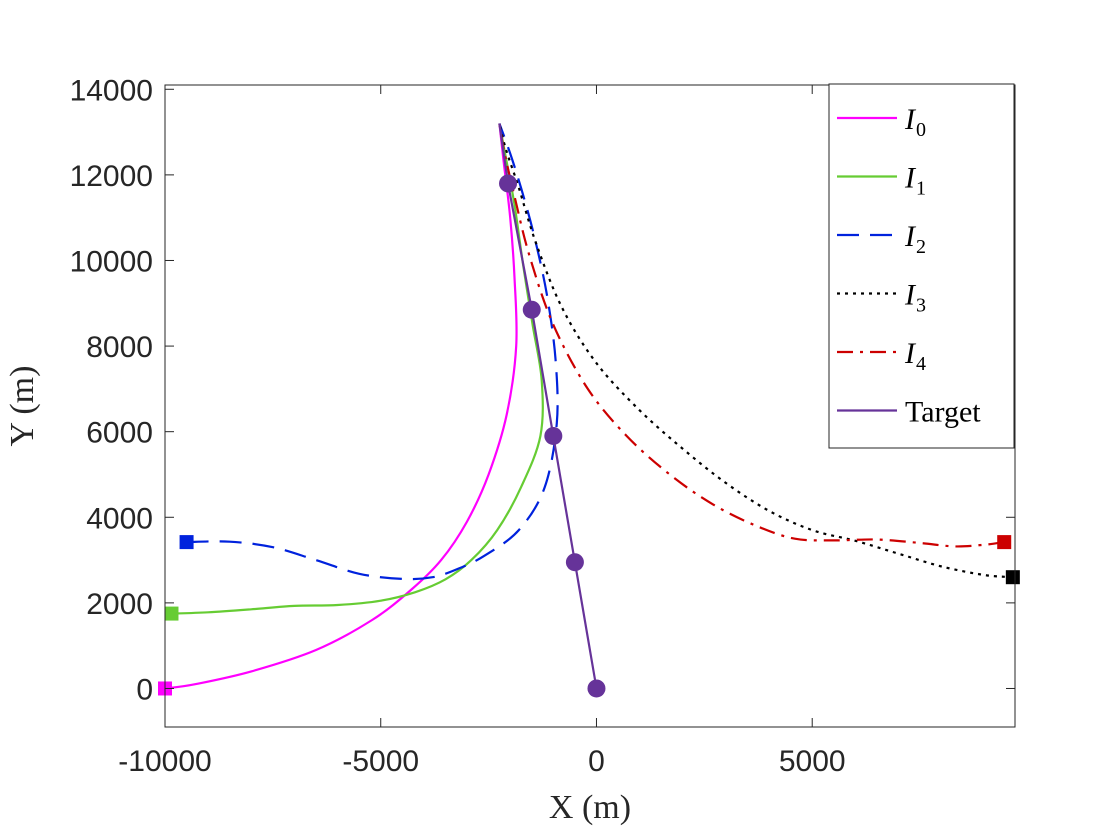 The image size is (1120, 840). What do you see at coordinates (111, 176) in the screenshot?
I see `y-tick-label: 12000` at bounding box center [111, 176].